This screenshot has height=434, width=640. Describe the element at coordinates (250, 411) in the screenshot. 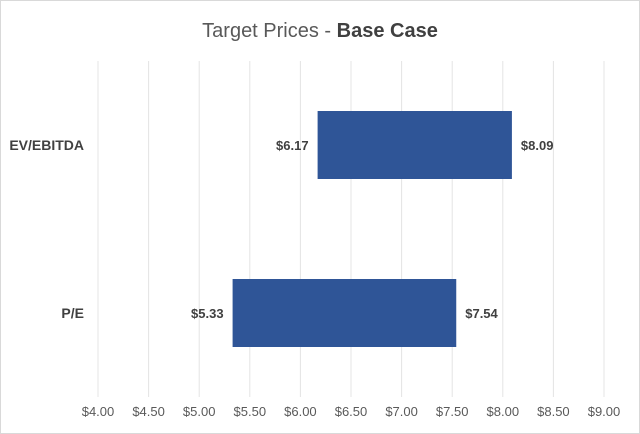

I see `x-tick-label: $5.50` at that location.